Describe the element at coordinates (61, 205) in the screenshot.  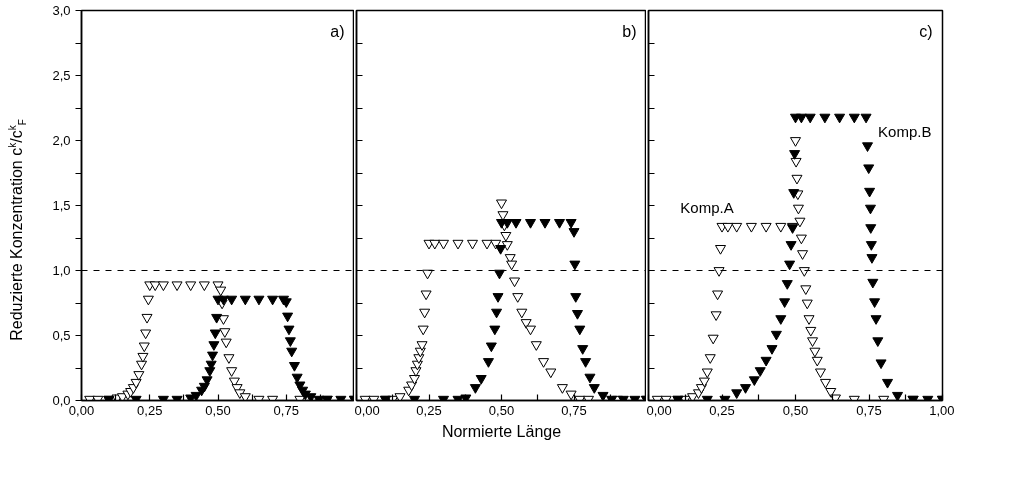
I see `y-tick-label: 1,5` at that location.